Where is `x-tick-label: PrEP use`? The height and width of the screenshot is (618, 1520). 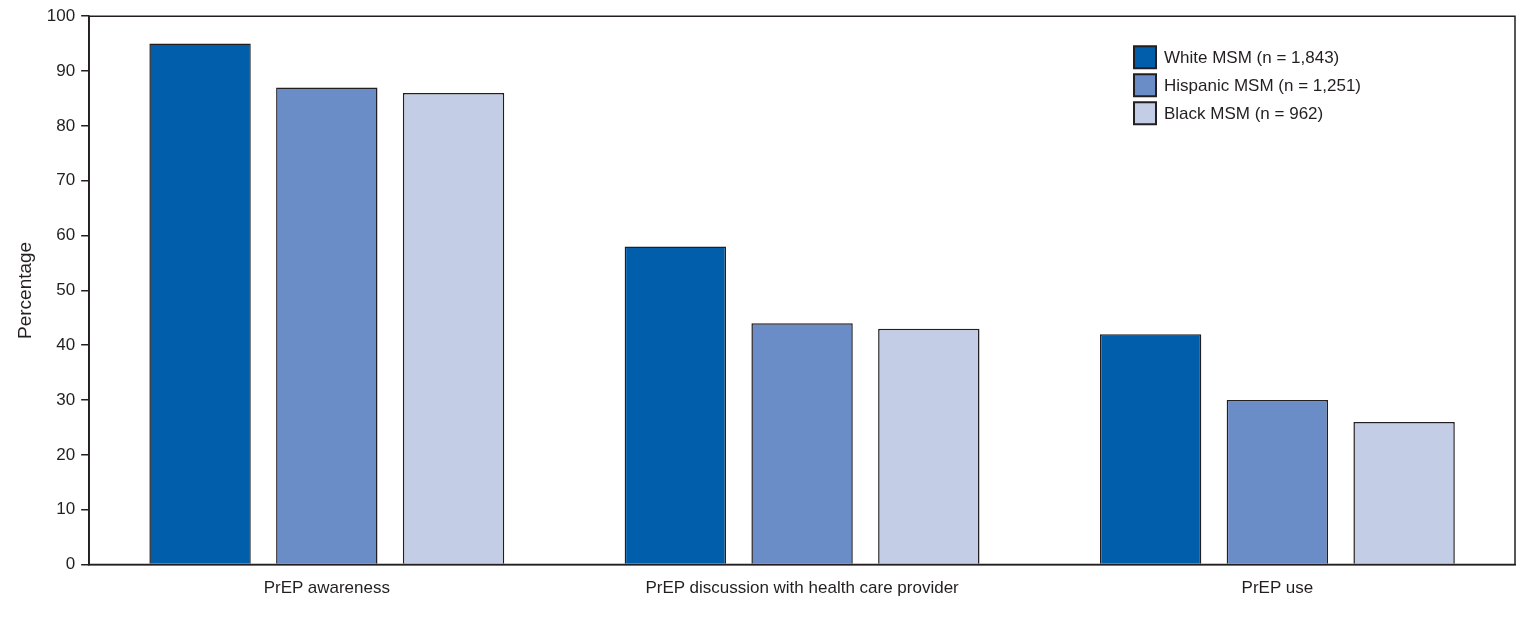 x-tick-label: PrEP use is located at coordinates (1277, 588).